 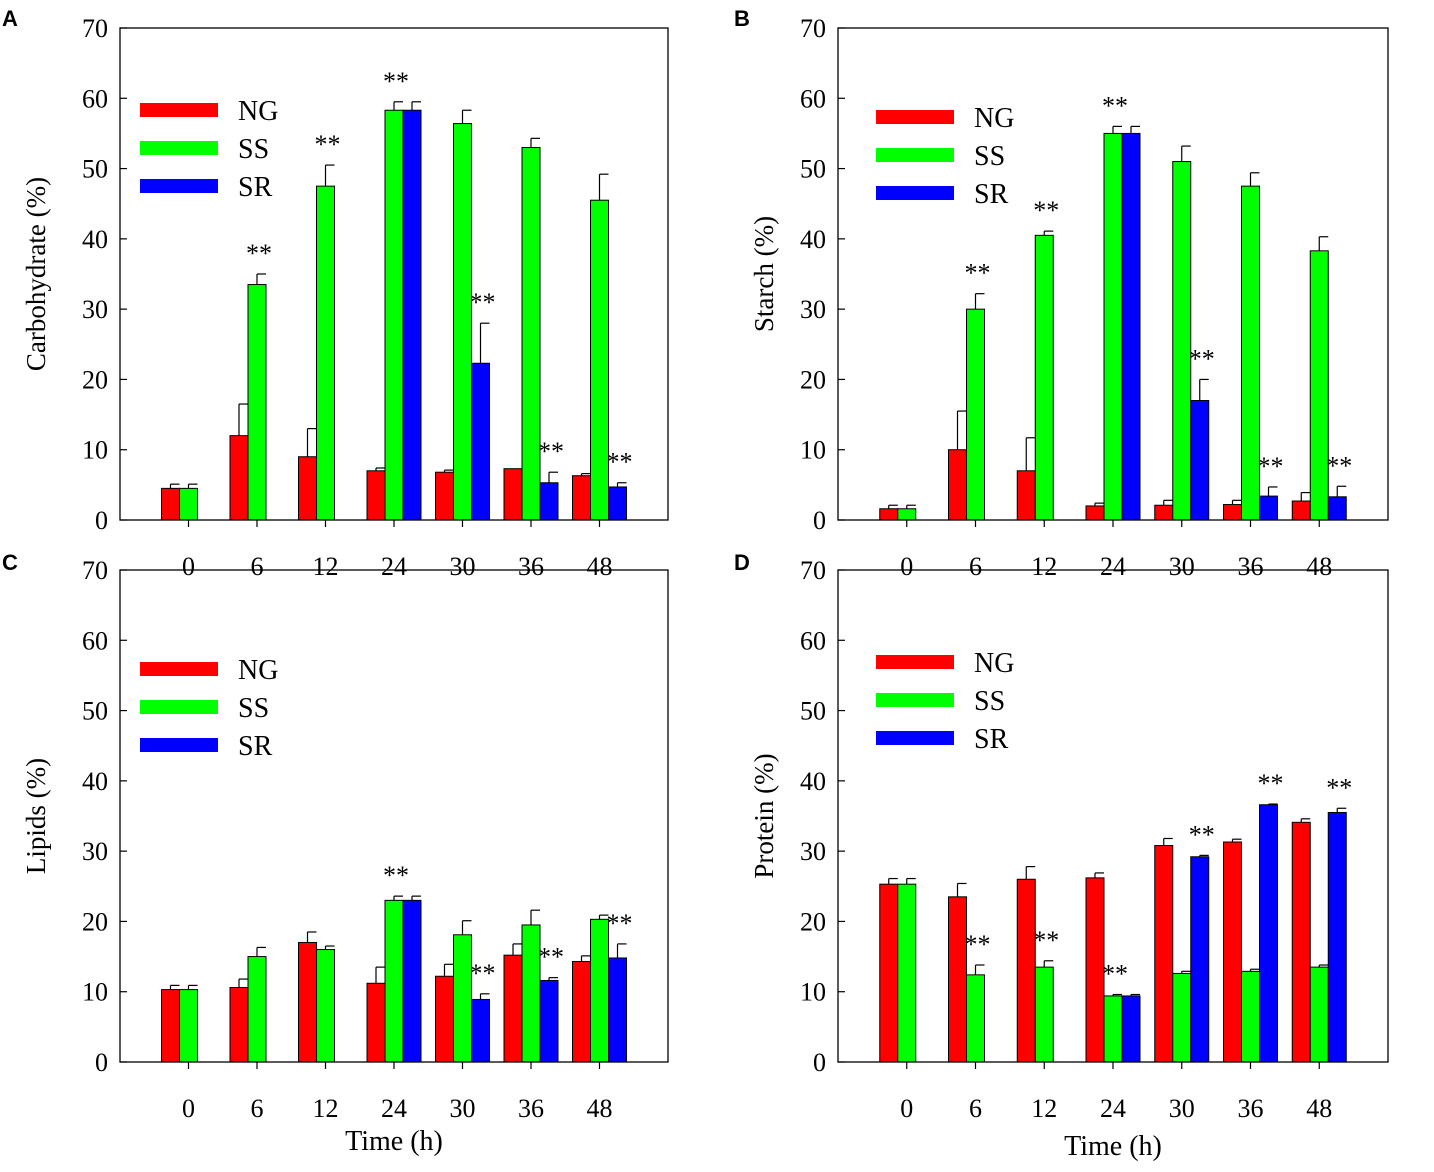 What do you see at coordinates (813, 781) in the screenshot?
I see `y-tick-label: 40` at bounding box center [813, 781].